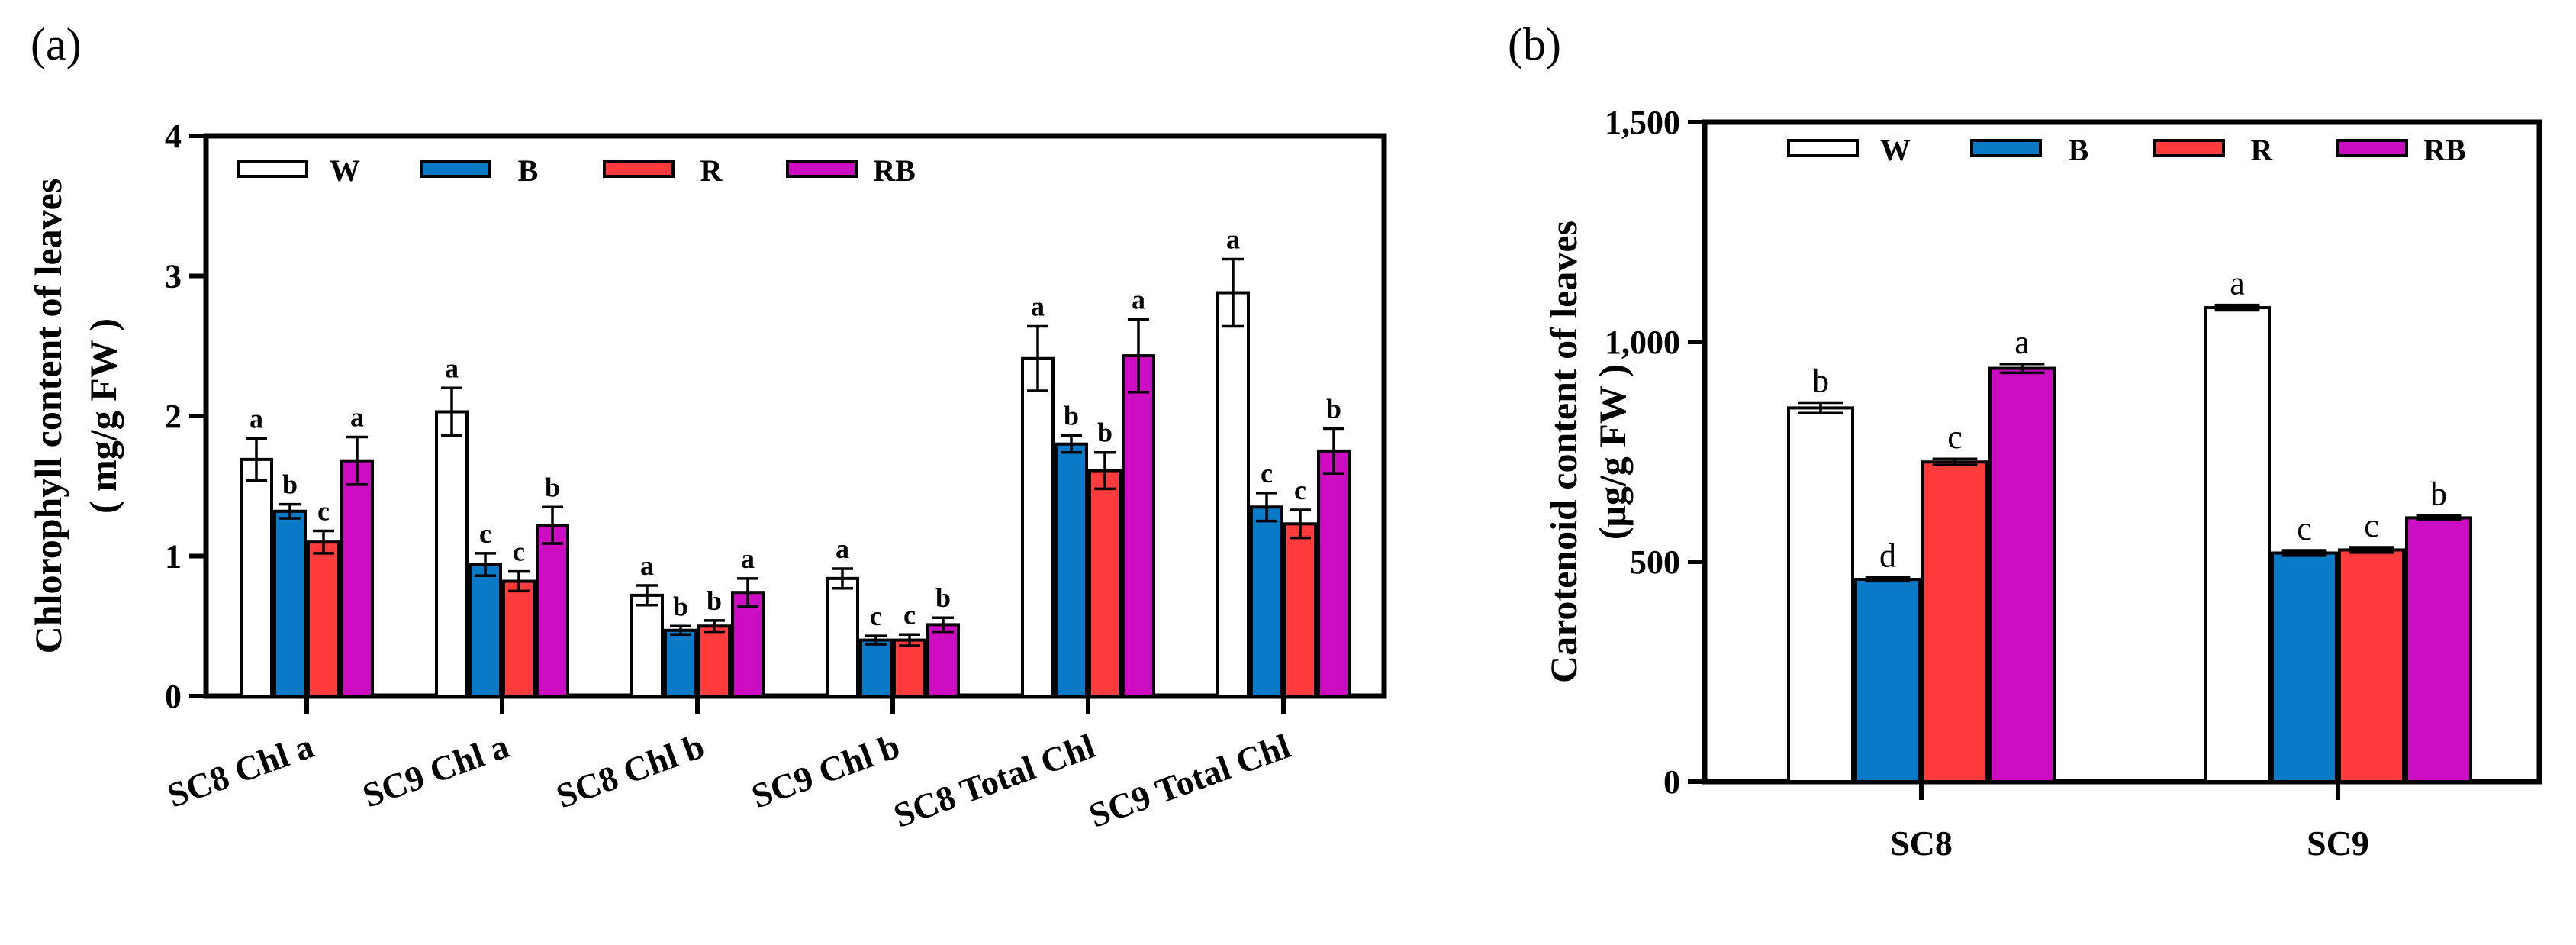 This screenshot has width=2576, height=945. What do you see at coordinates (2006, 148) in the screenshot?
I see `panel-b-legend-swatch-B` at bounding box center [2006, 148].